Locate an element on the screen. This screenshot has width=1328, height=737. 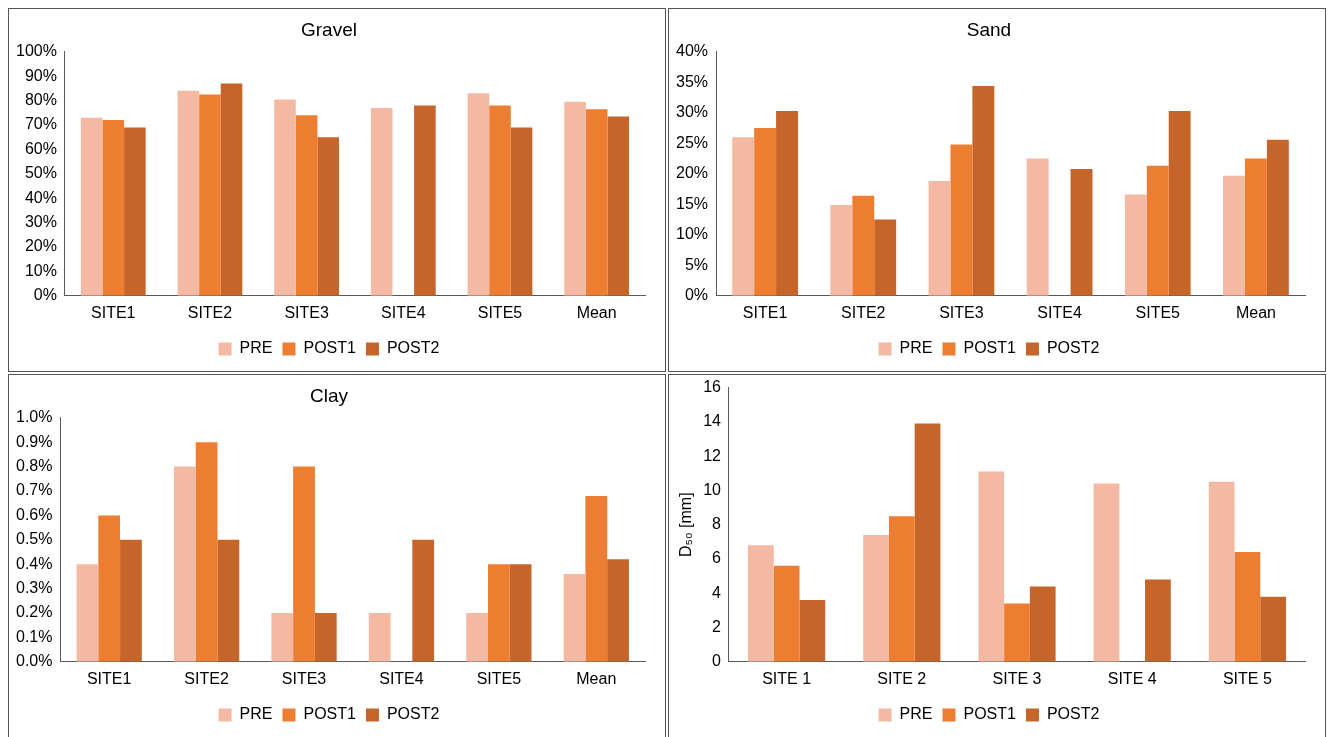
y-tick-label: 2 is located at coordinates (717, 626).